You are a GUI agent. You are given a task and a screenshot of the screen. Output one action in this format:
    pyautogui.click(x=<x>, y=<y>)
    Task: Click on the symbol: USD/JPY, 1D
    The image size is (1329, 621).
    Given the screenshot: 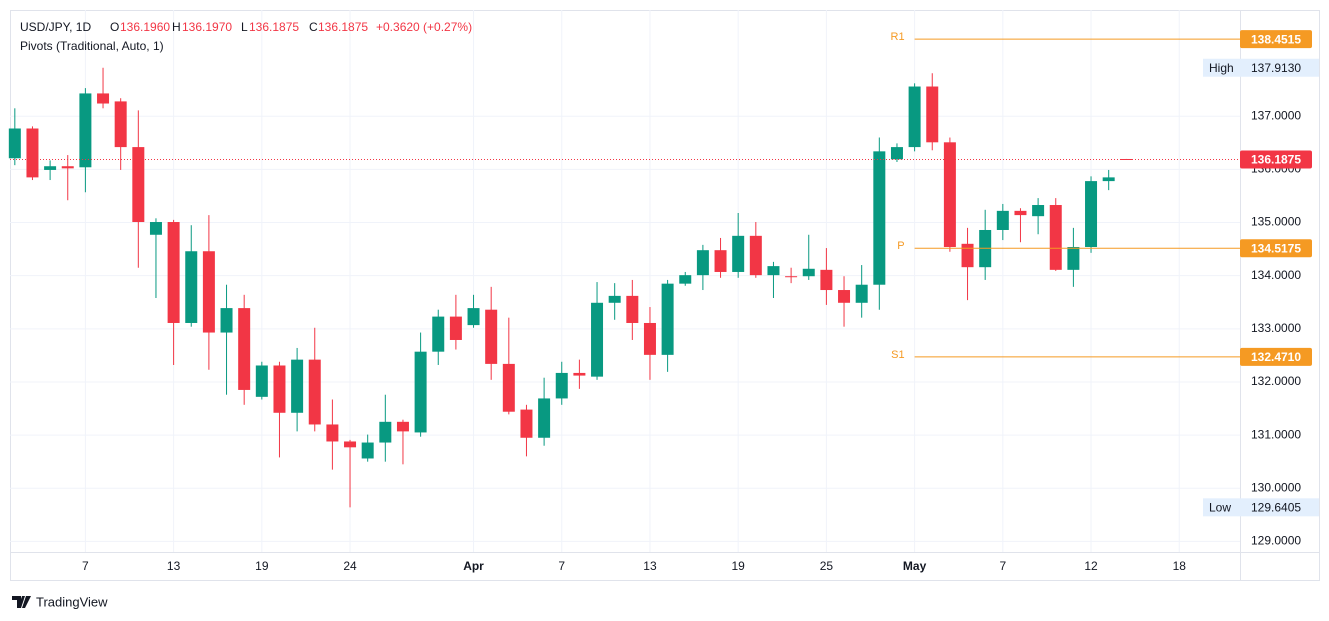 What is the action you would take?
    pyautogui.click(x=55, y=27)
    